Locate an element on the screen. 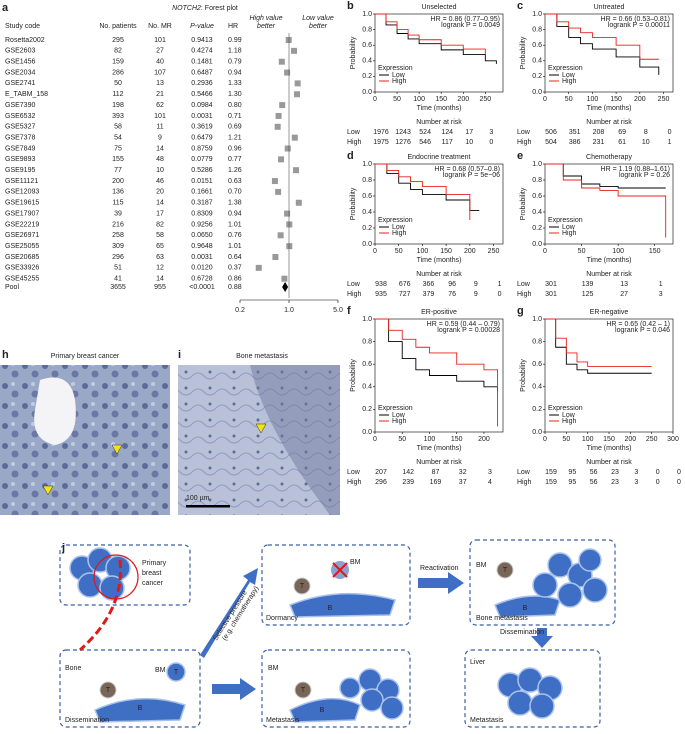  table-cell: 0.1481 is located at coordinates (202, 62).